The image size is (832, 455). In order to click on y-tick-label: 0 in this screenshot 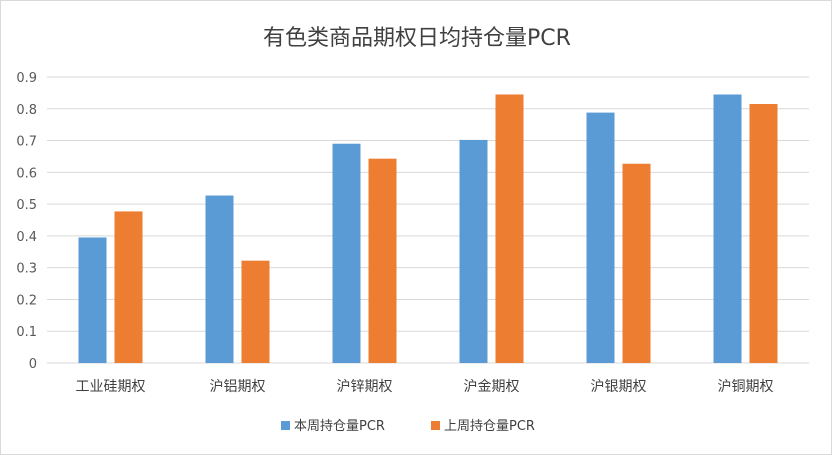, I will do `click(33, 364)`.